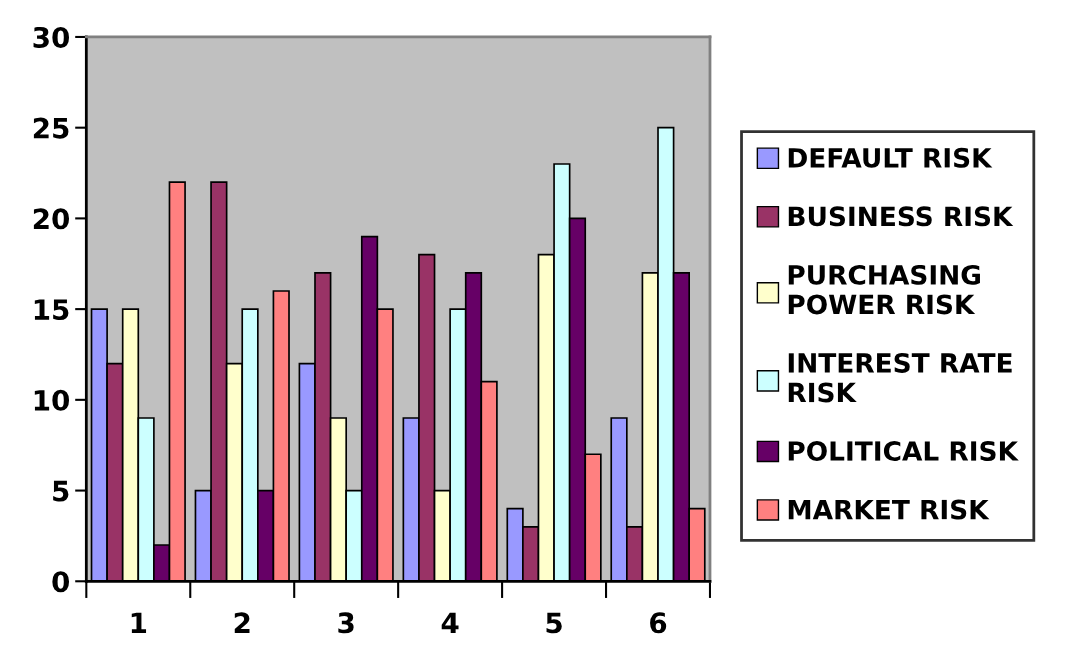 This screenshot has width=1079, height=672. Describe the element at coordinates (242, 622) in the screenshot. I see `x-tick-label: 2` at that location.